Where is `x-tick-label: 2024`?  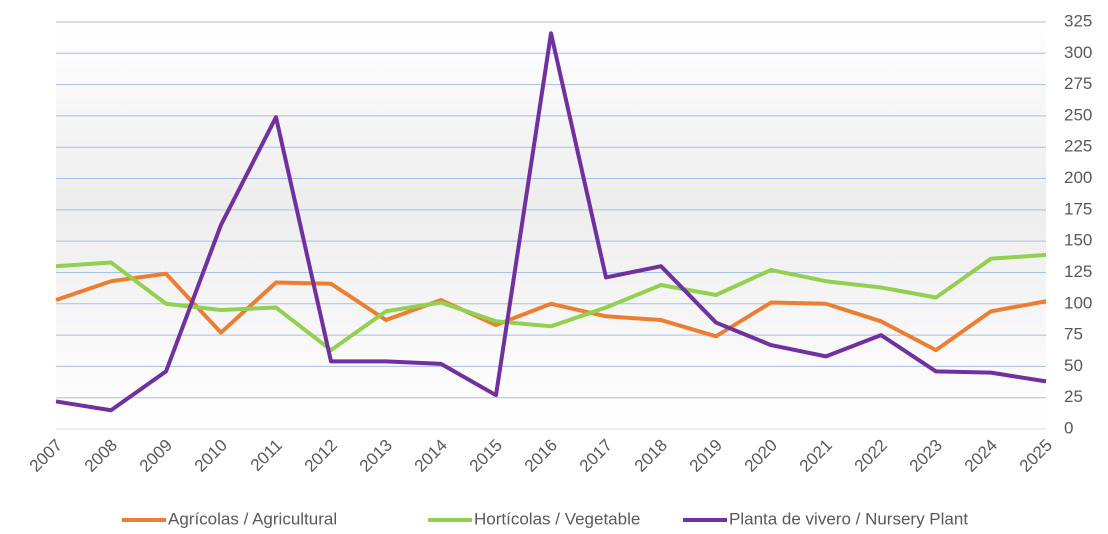
x-tick-label: 2024 is located at coordinates (981, 456).